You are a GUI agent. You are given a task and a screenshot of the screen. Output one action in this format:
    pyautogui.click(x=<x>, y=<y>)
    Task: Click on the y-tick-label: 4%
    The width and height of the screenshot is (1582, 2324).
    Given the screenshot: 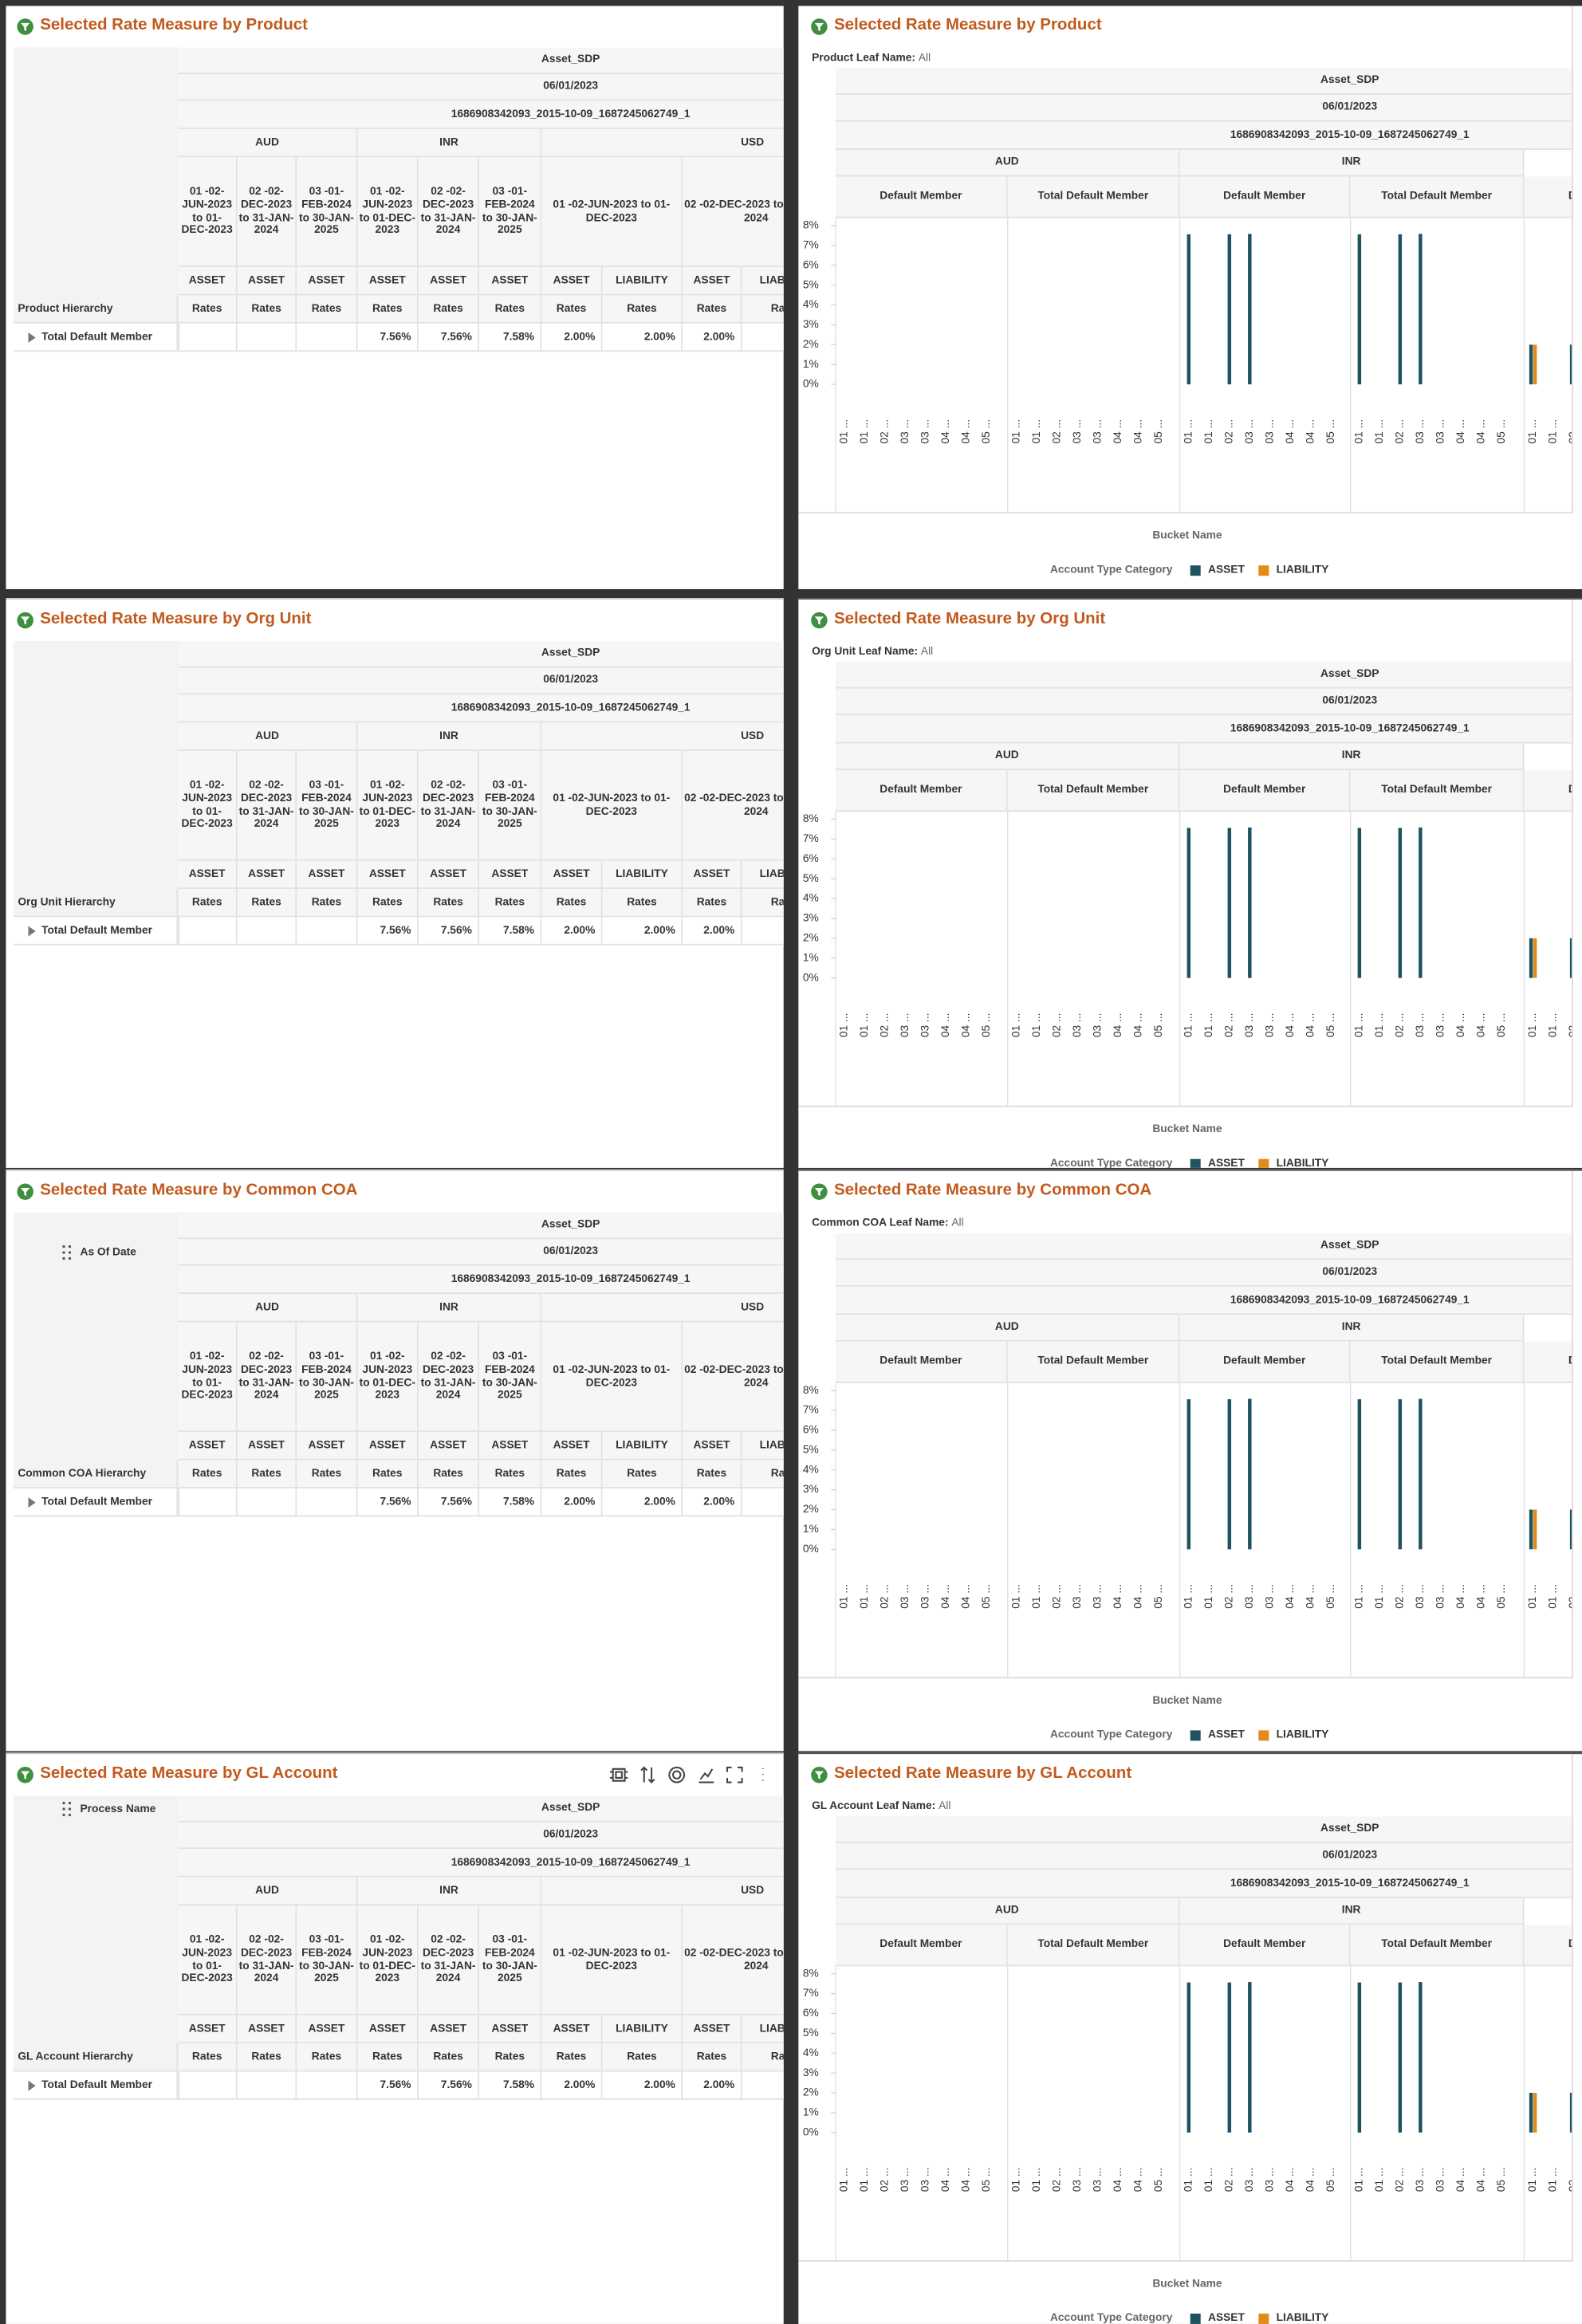 What is the action you would take?
    pyautogui.click(x=811, y=898)
    